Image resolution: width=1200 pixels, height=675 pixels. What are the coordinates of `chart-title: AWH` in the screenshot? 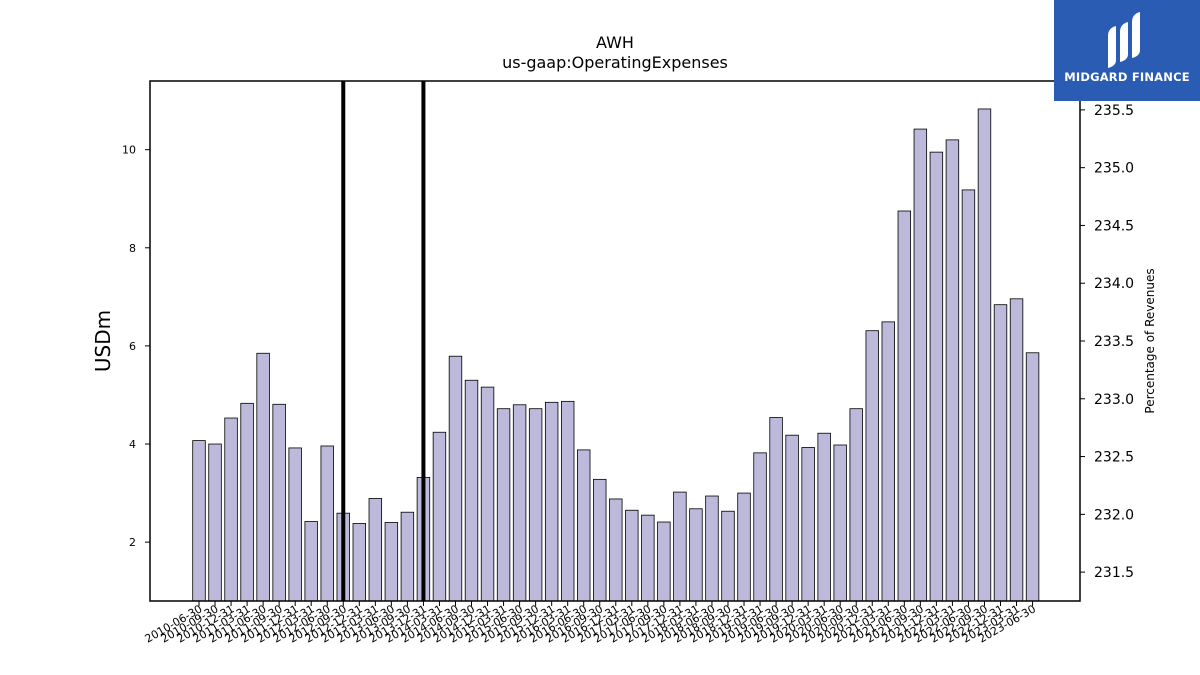 It's located at (615, 42).